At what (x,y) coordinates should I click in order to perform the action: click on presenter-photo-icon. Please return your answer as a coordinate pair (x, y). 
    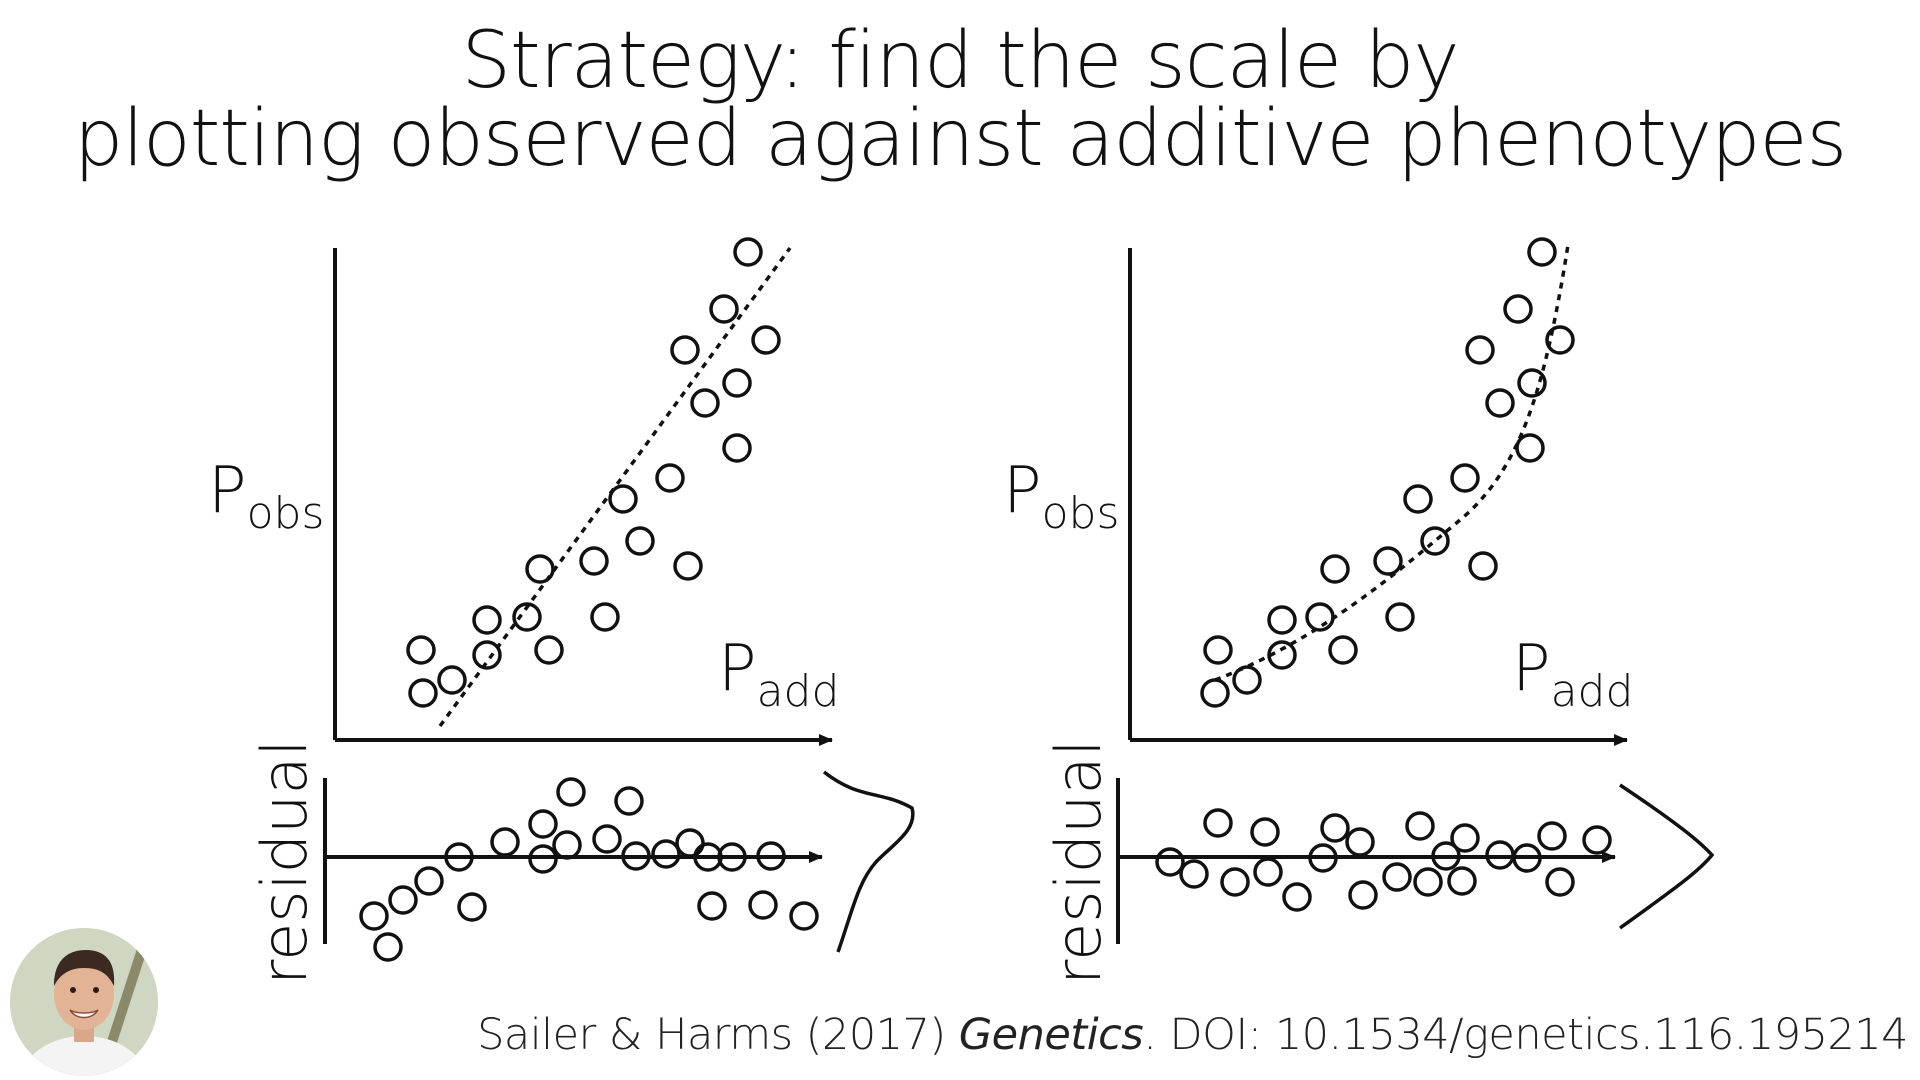
    Looking at the image, I should click on (84, 1002).